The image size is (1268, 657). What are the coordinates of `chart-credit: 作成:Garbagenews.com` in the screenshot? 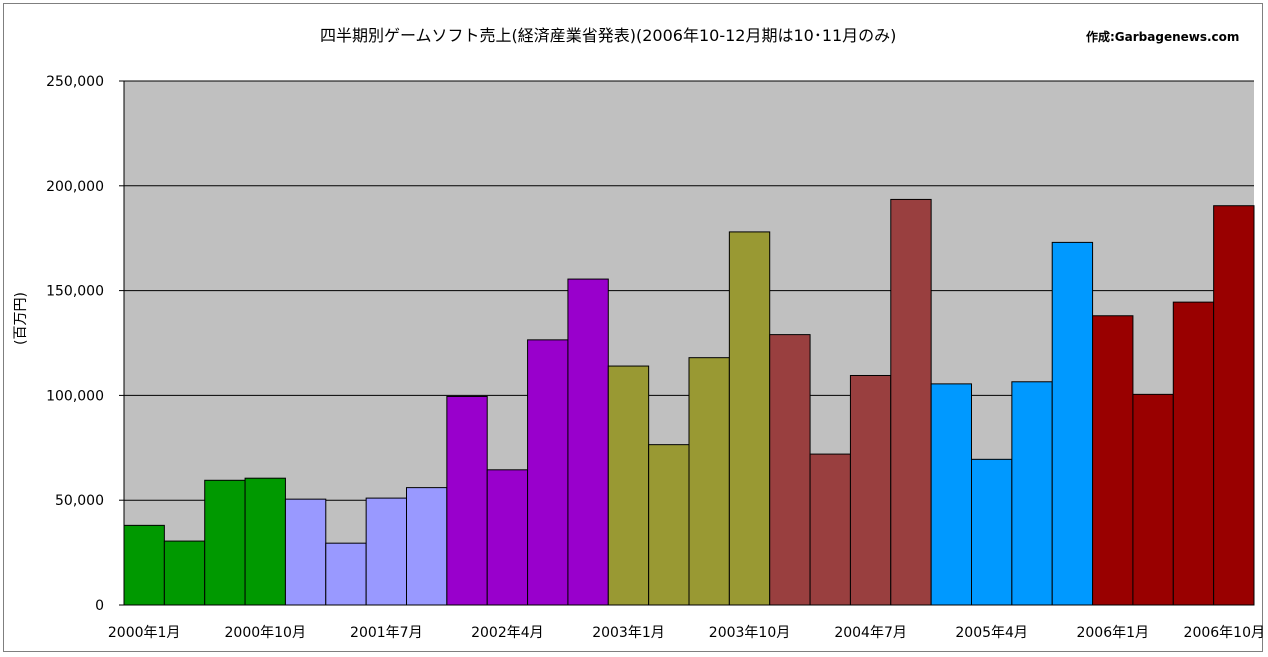 It's located at (1163, 37).